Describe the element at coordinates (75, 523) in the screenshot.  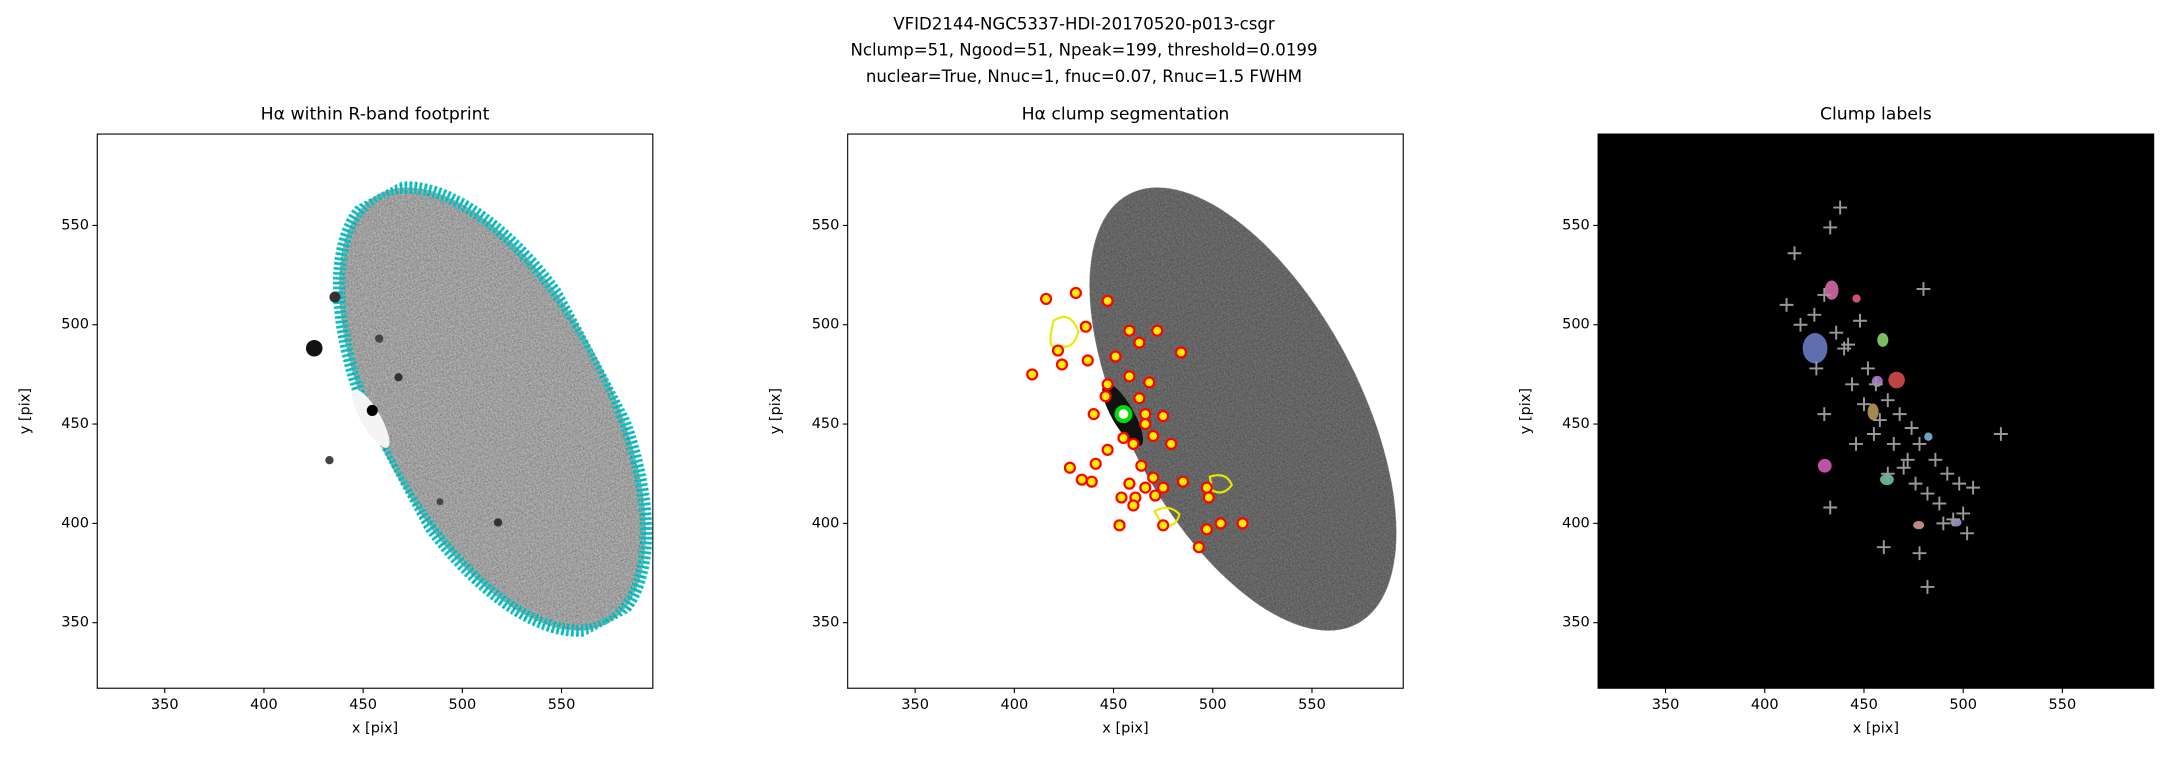
I see `y-tick-label: 400` at that location.